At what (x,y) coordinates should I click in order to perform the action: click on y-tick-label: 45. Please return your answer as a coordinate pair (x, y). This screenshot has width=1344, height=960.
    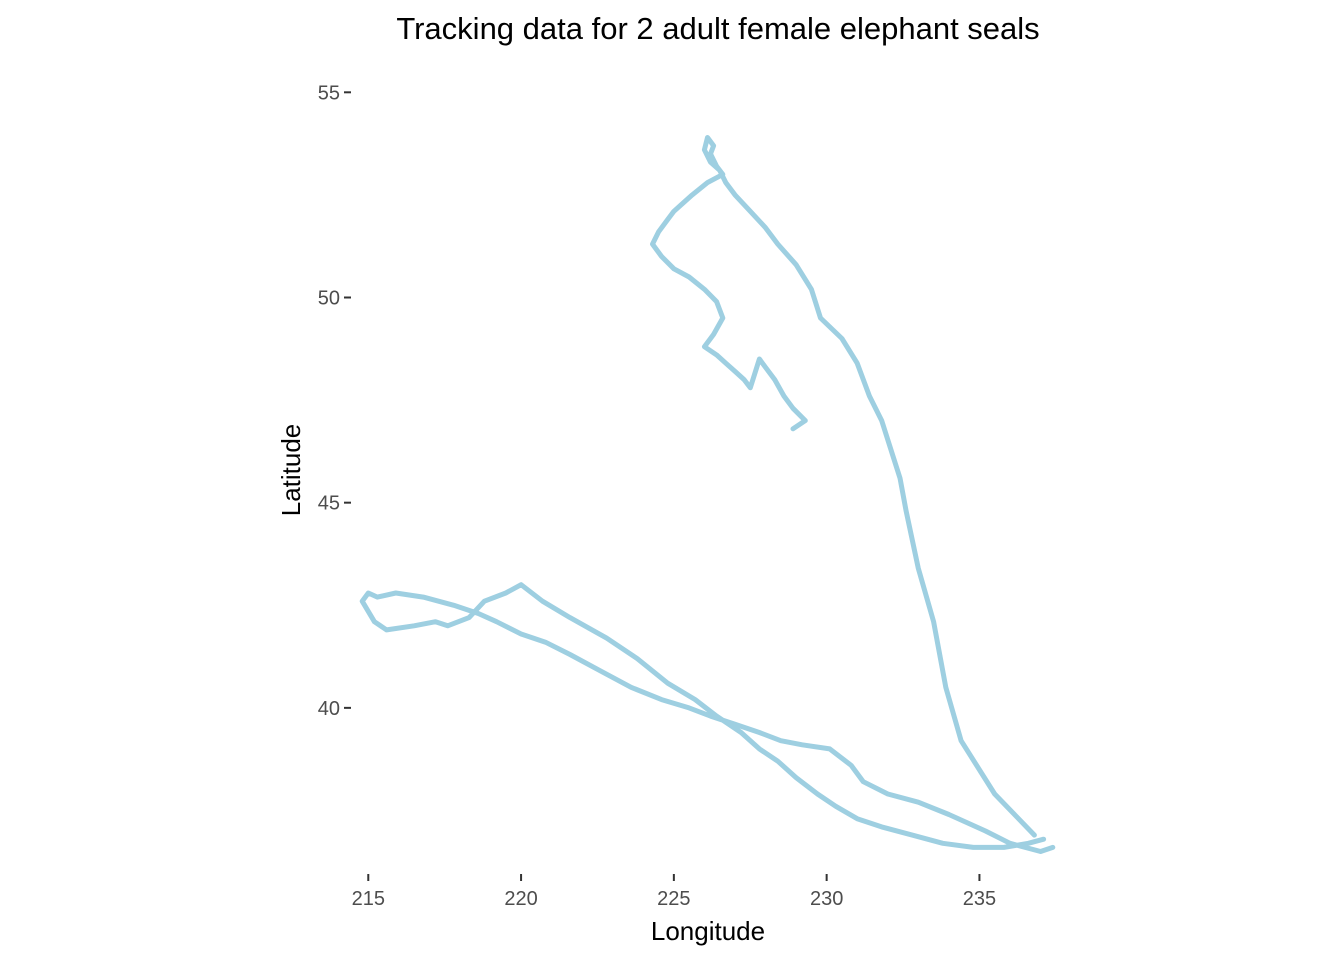
    Looking at the image, I should click on (329, 504).